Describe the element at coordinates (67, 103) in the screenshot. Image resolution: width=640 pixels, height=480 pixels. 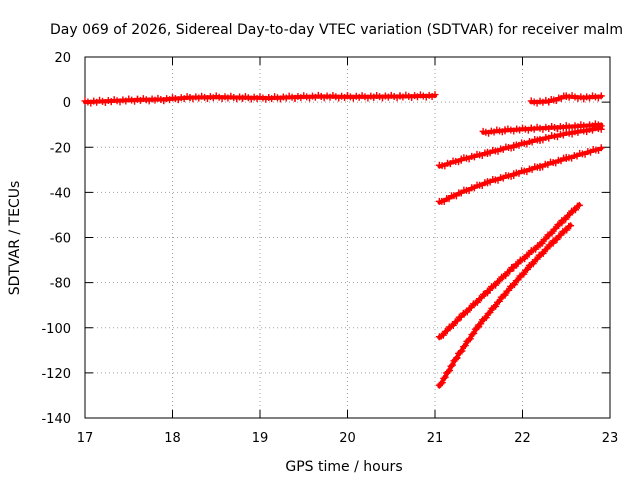
I see `y-tick-label: 0` at that location.